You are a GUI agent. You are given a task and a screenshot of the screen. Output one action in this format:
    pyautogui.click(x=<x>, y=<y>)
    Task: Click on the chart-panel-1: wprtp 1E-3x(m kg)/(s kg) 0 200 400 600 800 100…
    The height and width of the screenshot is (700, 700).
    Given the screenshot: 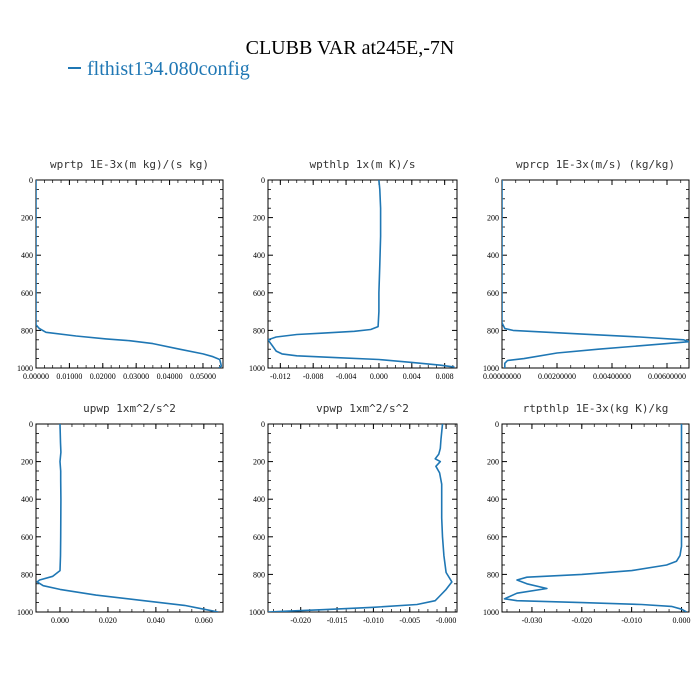 What is the action you would take?
    pyautogui.click(x=120, y=269)
    